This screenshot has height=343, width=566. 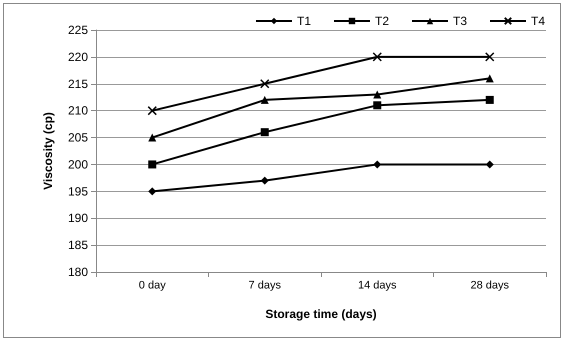 I want to click on y-tick-label: 205, so click(x=78, y=137).